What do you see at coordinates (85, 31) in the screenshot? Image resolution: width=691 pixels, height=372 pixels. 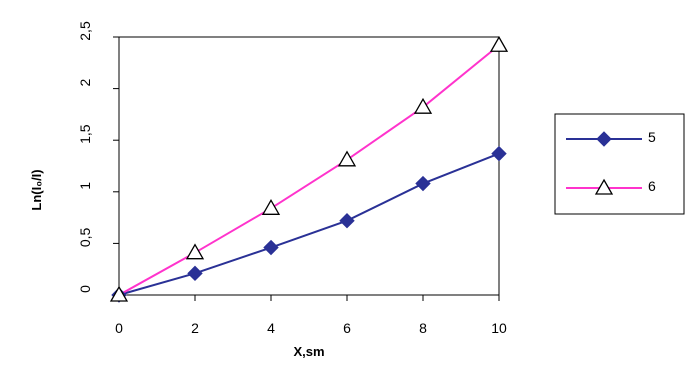 I see `y-tick-label: 2,5` at bounding box center [85, 31].